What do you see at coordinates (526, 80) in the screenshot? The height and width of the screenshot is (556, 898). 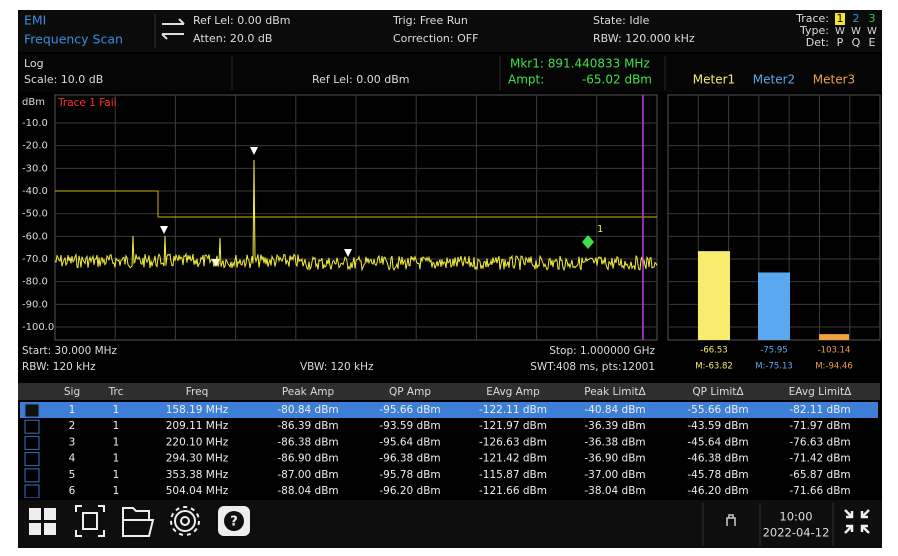 I see `ampt-label: Ampt:` at bounding box center [526, 80].